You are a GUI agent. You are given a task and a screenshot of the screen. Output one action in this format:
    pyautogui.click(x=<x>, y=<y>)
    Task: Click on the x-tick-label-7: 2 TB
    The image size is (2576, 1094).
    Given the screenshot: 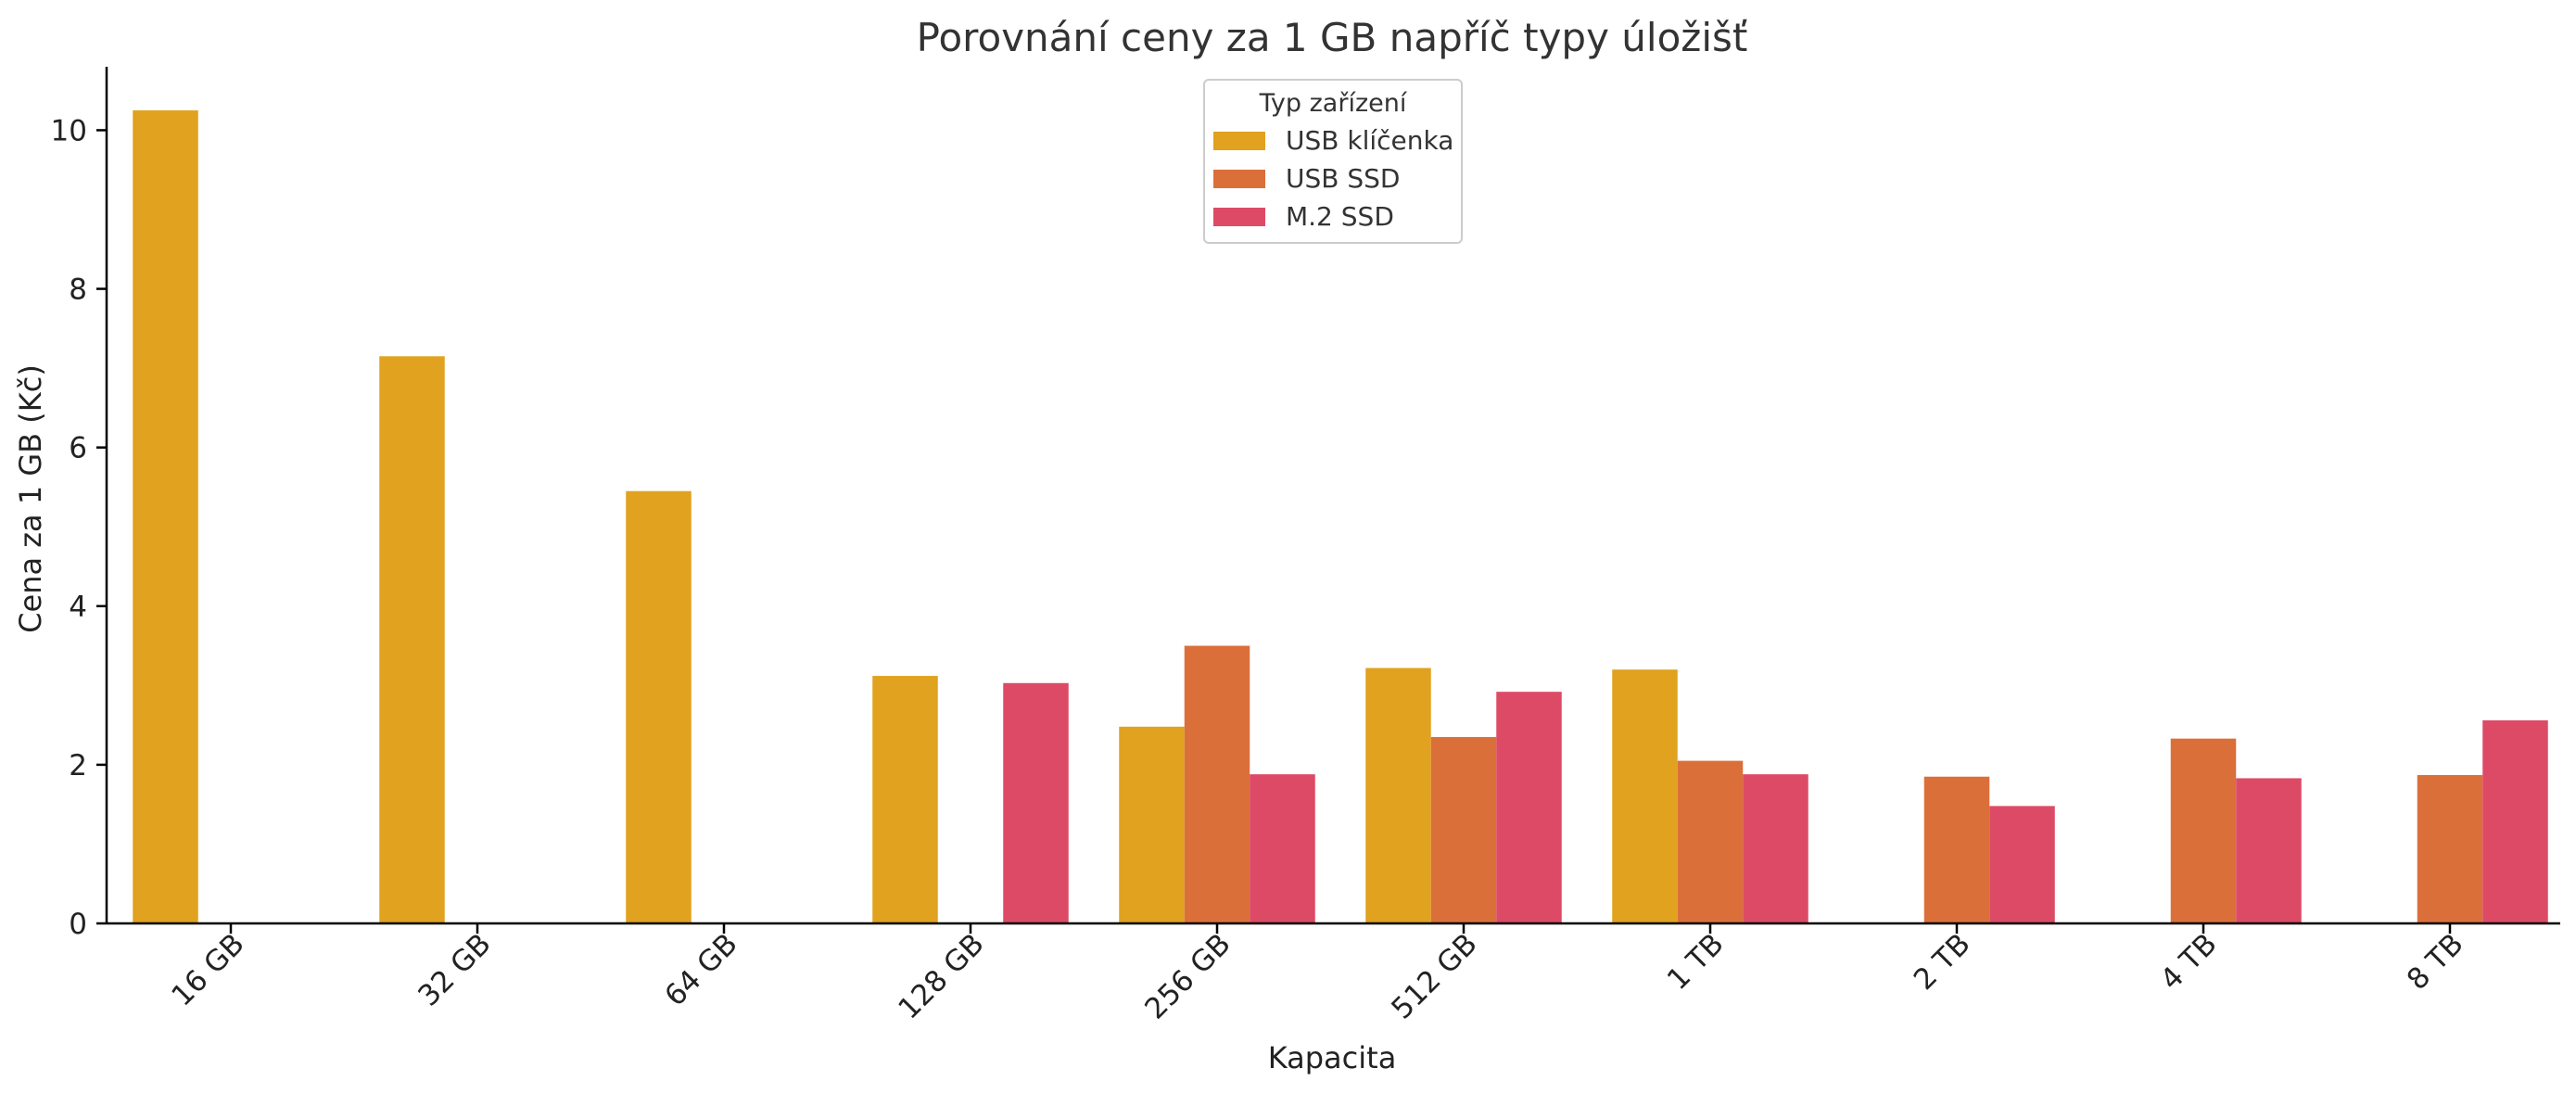 What is the action you would take?
    pyautogui.click(x=1943, y=962)
    